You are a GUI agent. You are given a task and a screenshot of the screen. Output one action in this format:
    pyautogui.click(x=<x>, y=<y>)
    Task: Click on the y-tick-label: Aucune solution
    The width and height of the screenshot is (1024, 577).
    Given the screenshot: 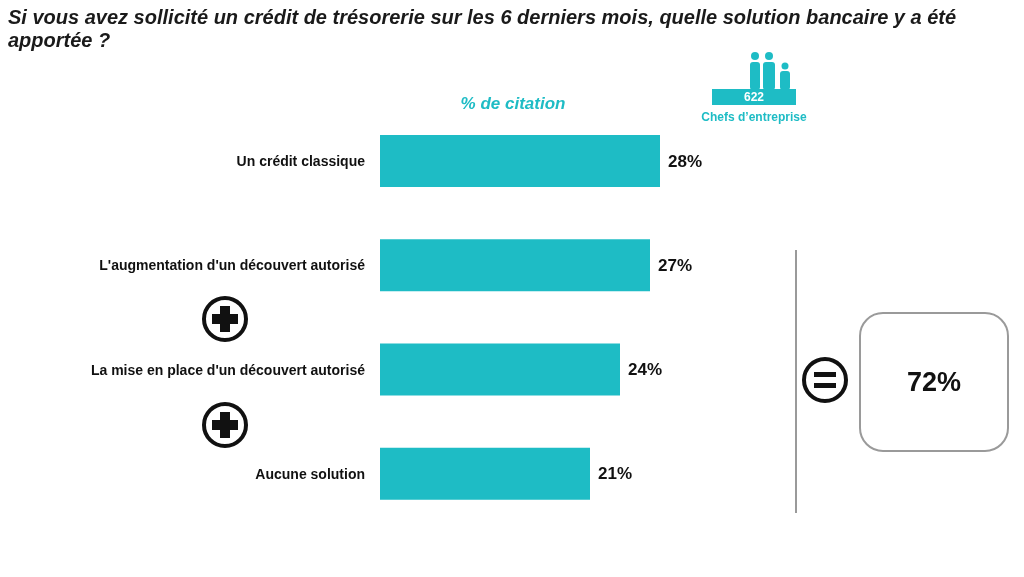 What is the action you would take?
    pyautogui.click(x=310, y=473)
    